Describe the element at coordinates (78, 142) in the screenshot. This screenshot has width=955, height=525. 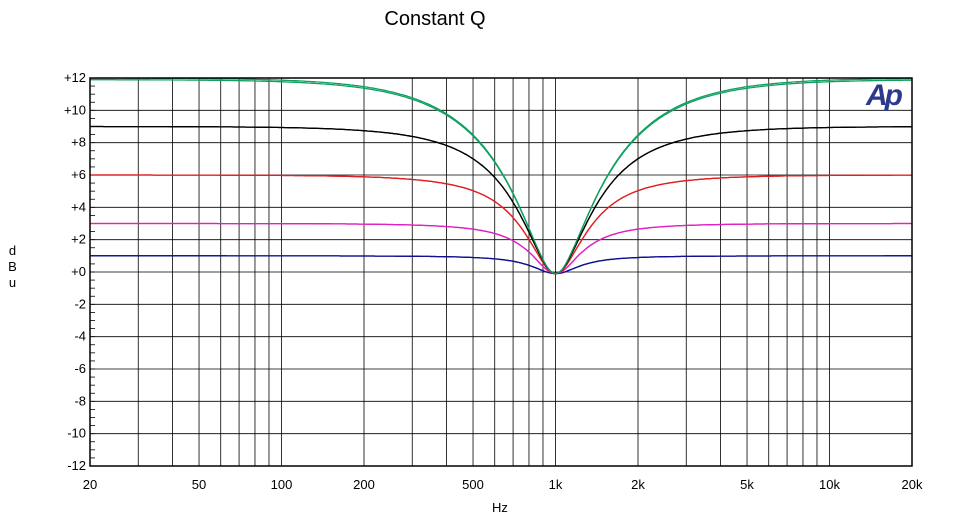
I see `y-tick-label: +8` at that location.